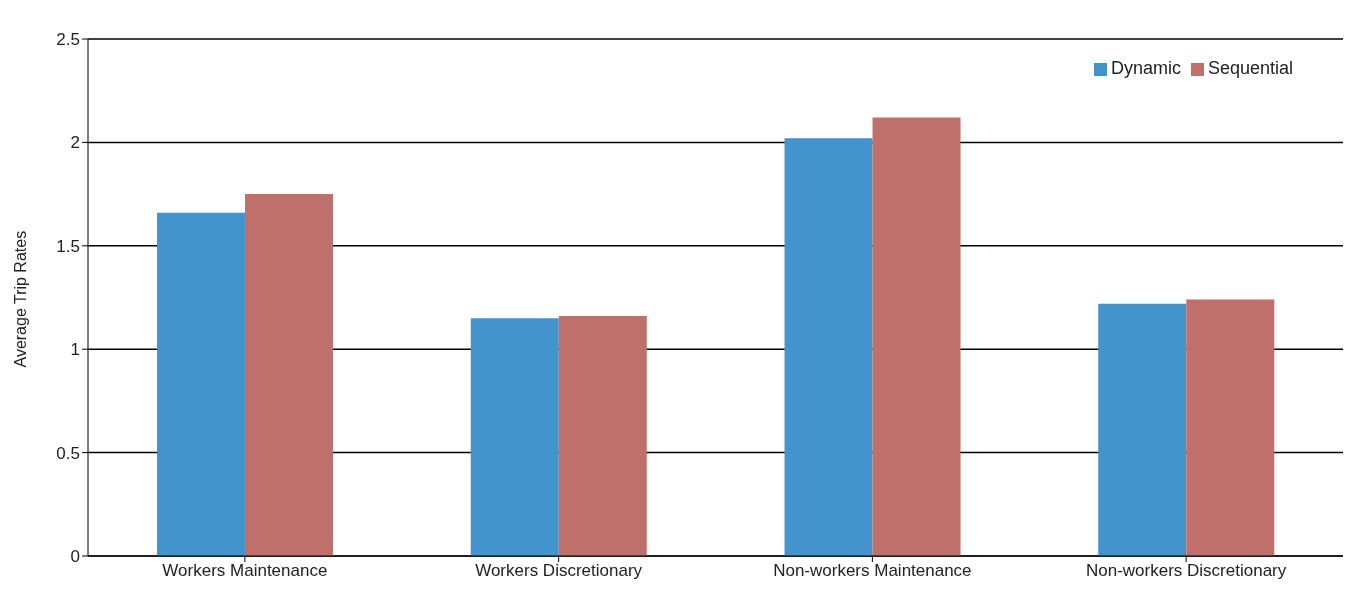 This screenshot has width=1353, height=595. What do you see at coordinates (1145, 68) in the screenshot?
I see `legend-label: Dynamic` at bounding box center [1145, 68].